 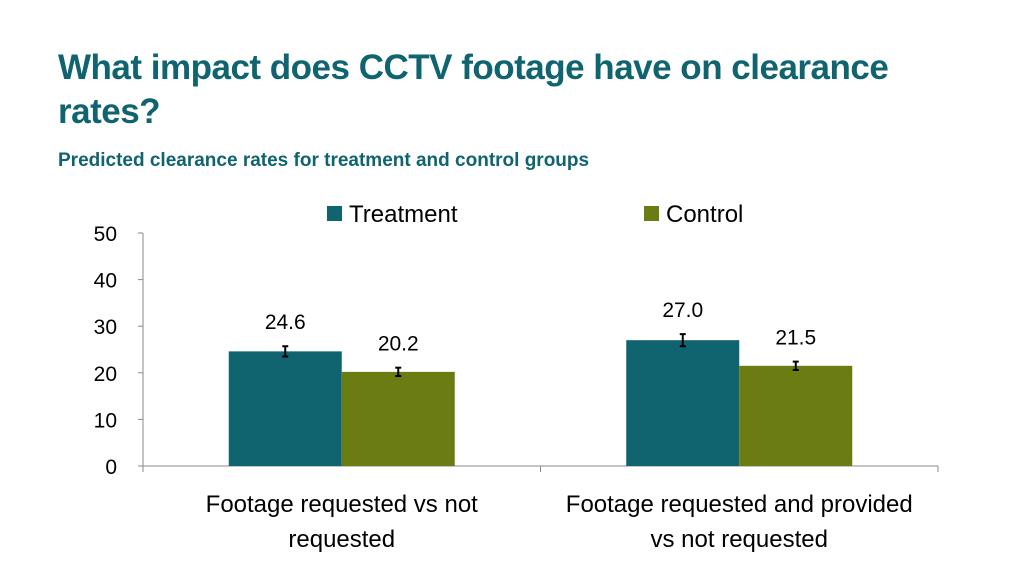 What do you see at coordinates (105, 281) in the screenshot?
I see `y-tick-label: 40` at bounding box center [105, 281].